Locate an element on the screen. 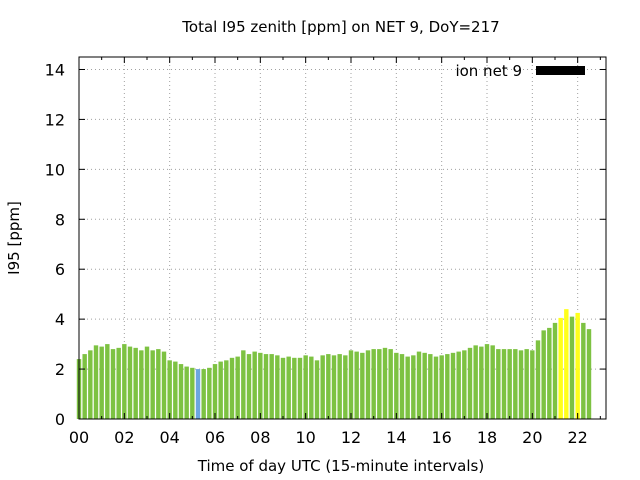 The height and width of the screenshot is (480, 640). y-tick-label: 8 is located at coordinates (60, 219).